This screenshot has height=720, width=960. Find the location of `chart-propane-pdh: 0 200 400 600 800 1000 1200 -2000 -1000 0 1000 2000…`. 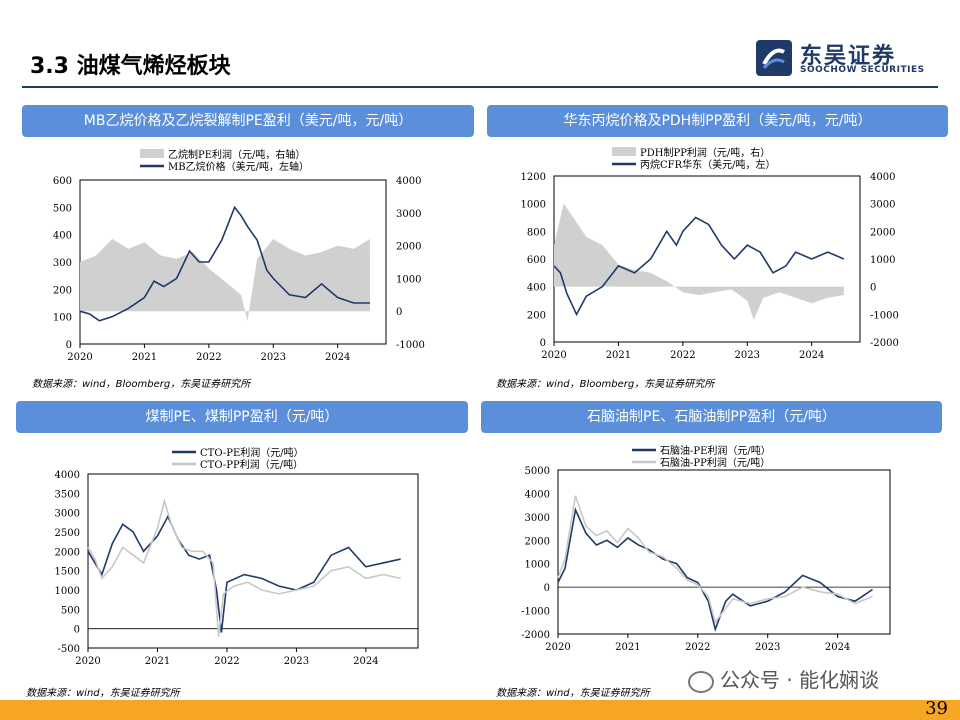

chart-propane-pdh: 0 200 400 600 800 1000 1200 -2000 -1000 0 1000 2000… is located at coordinates (710, 253).